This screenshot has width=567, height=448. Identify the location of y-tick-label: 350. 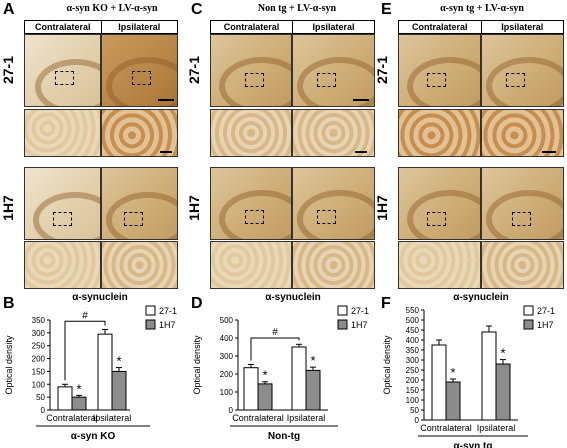
(413, 350).